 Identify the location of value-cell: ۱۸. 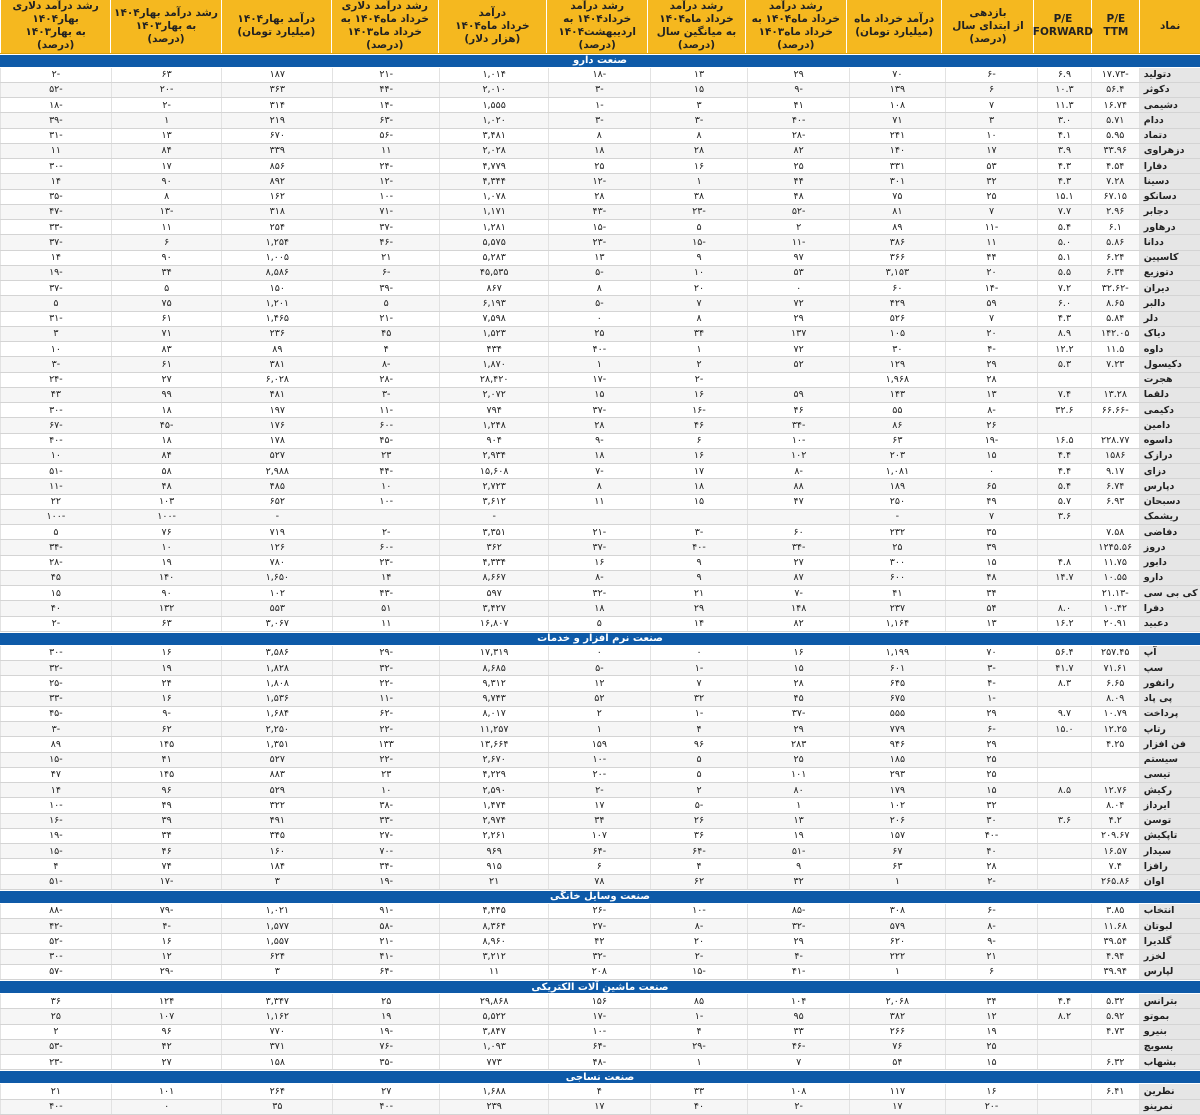
(166, 410).